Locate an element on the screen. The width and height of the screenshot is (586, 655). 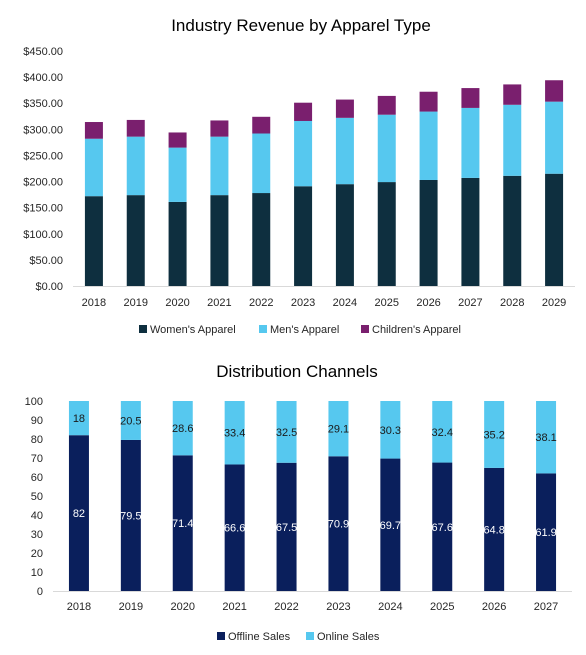
revenue-bar-children-s-apparel-2027 is located at coordinates (470, 98).